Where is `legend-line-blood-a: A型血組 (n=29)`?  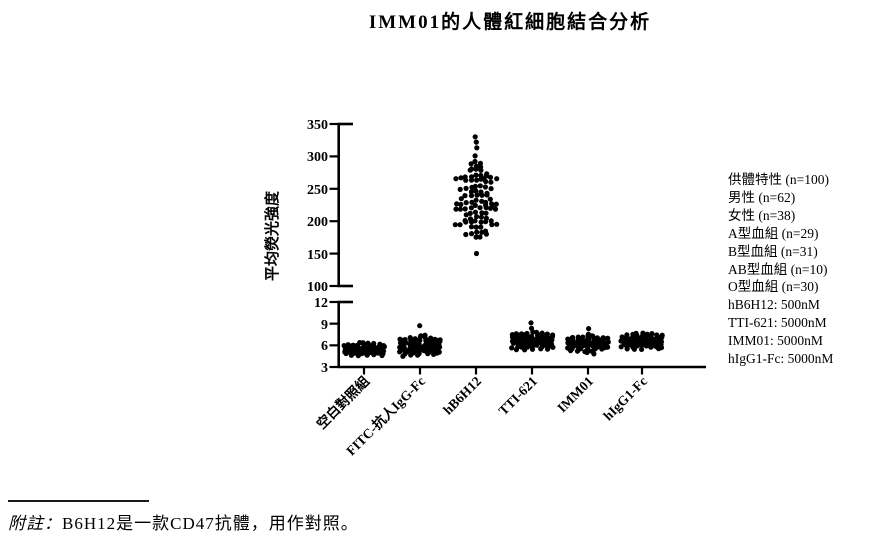 legend-line-blood-a: A型血組 (n=29) is located at coordinates (773, 233).